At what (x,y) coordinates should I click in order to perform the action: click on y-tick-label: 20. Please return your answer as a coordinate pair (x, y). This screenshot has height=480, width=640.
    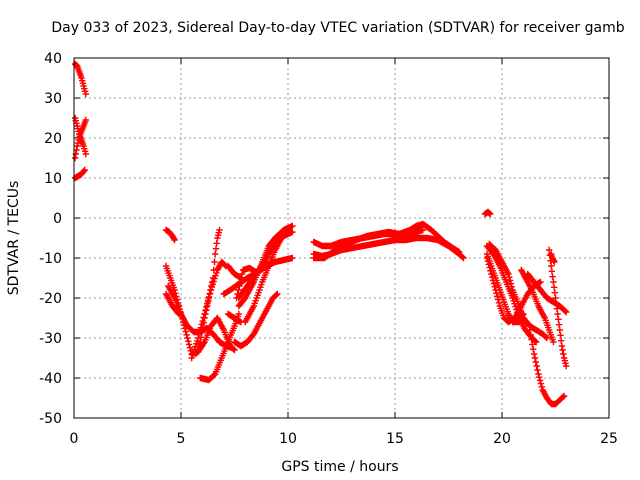
    Looking at the image, I should click on (53, 139).